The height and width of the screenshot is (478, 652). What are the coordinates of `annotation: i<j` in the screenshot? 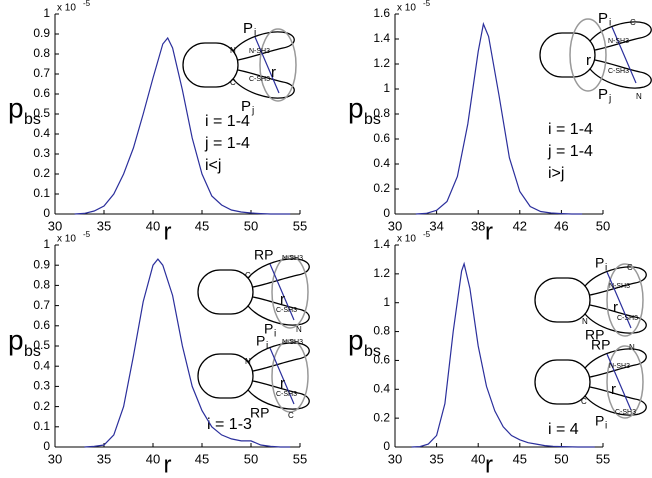 It's located at (213, 165).